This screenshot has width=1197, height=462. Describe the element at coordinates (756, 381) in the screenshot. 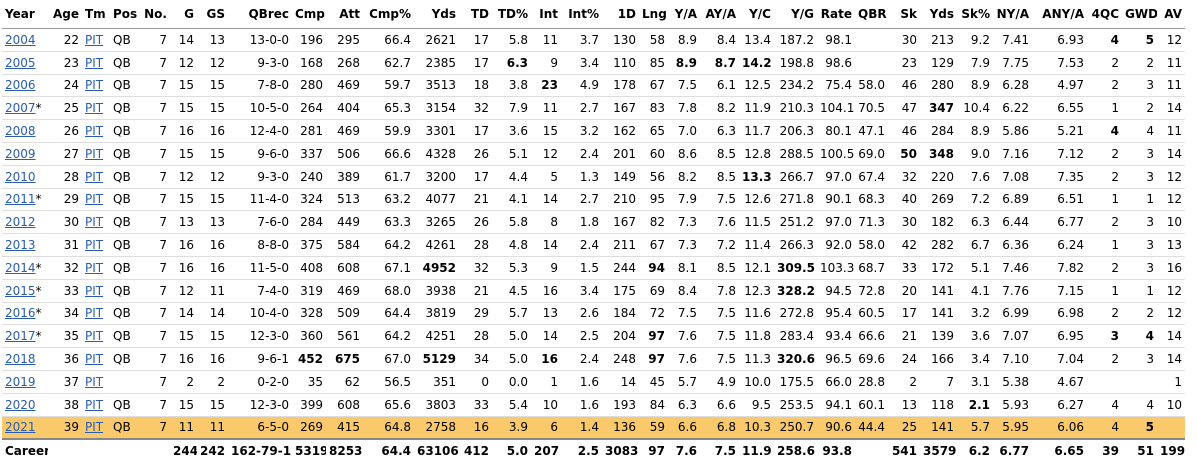

I see `stat-cell: 10.0` at that location.